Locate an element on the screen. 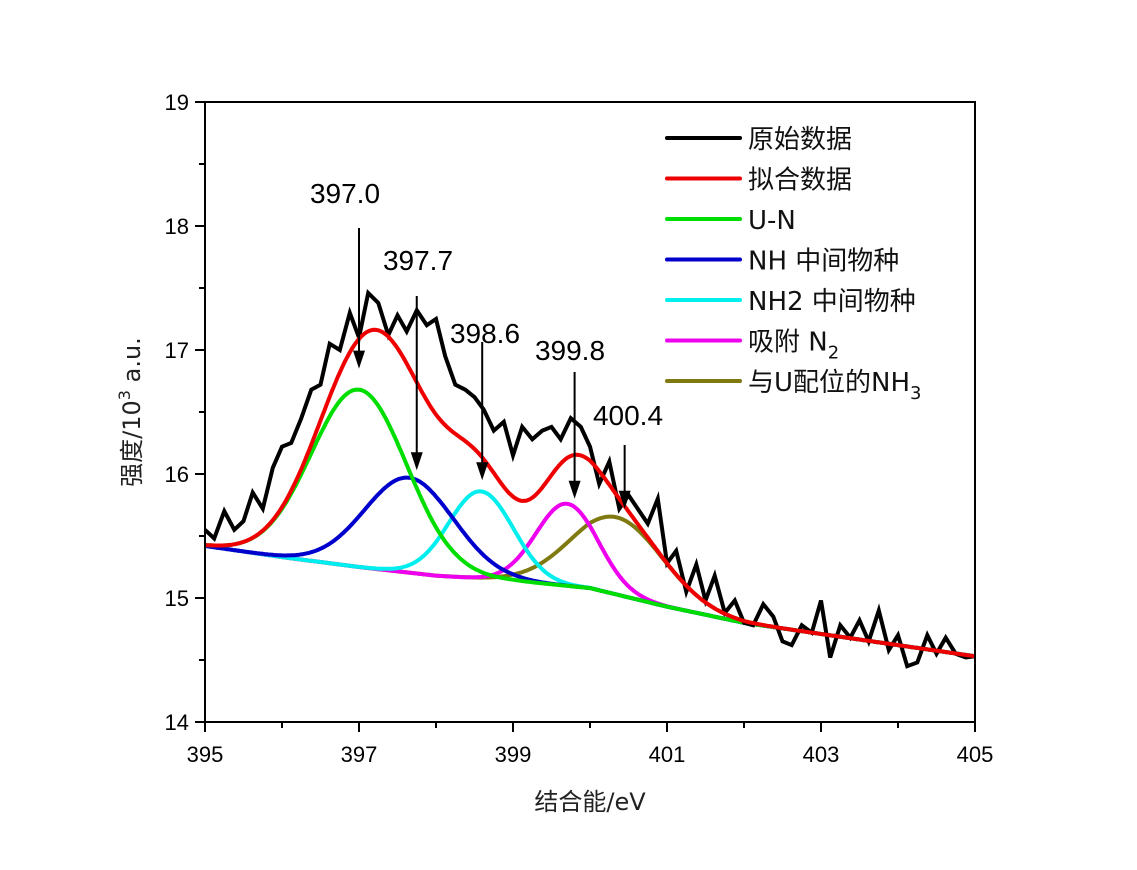 The height and width of the screenshot is (870, 1137). peak-annotation-label: 397.7 is located at coordinates (418, 260).